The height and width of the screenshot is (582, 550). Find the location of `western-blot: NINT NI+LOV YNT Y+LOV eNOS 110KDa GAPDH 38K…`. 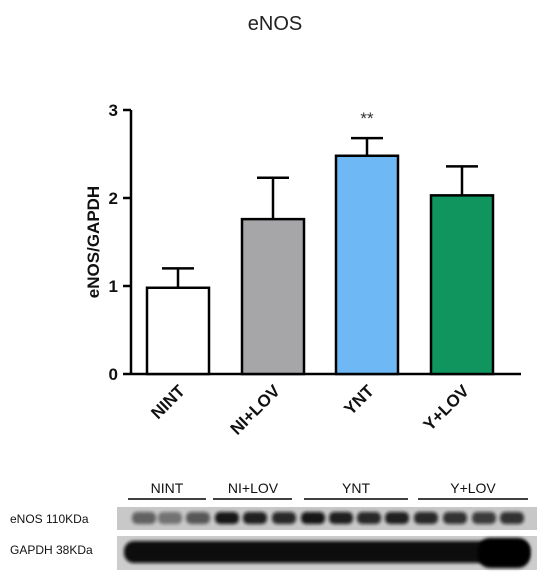

western-blot: NINT NI+LOV YNT Y+LOV eNOS 110KDa GAPDH 38K… is located at coordinates (273, 525).